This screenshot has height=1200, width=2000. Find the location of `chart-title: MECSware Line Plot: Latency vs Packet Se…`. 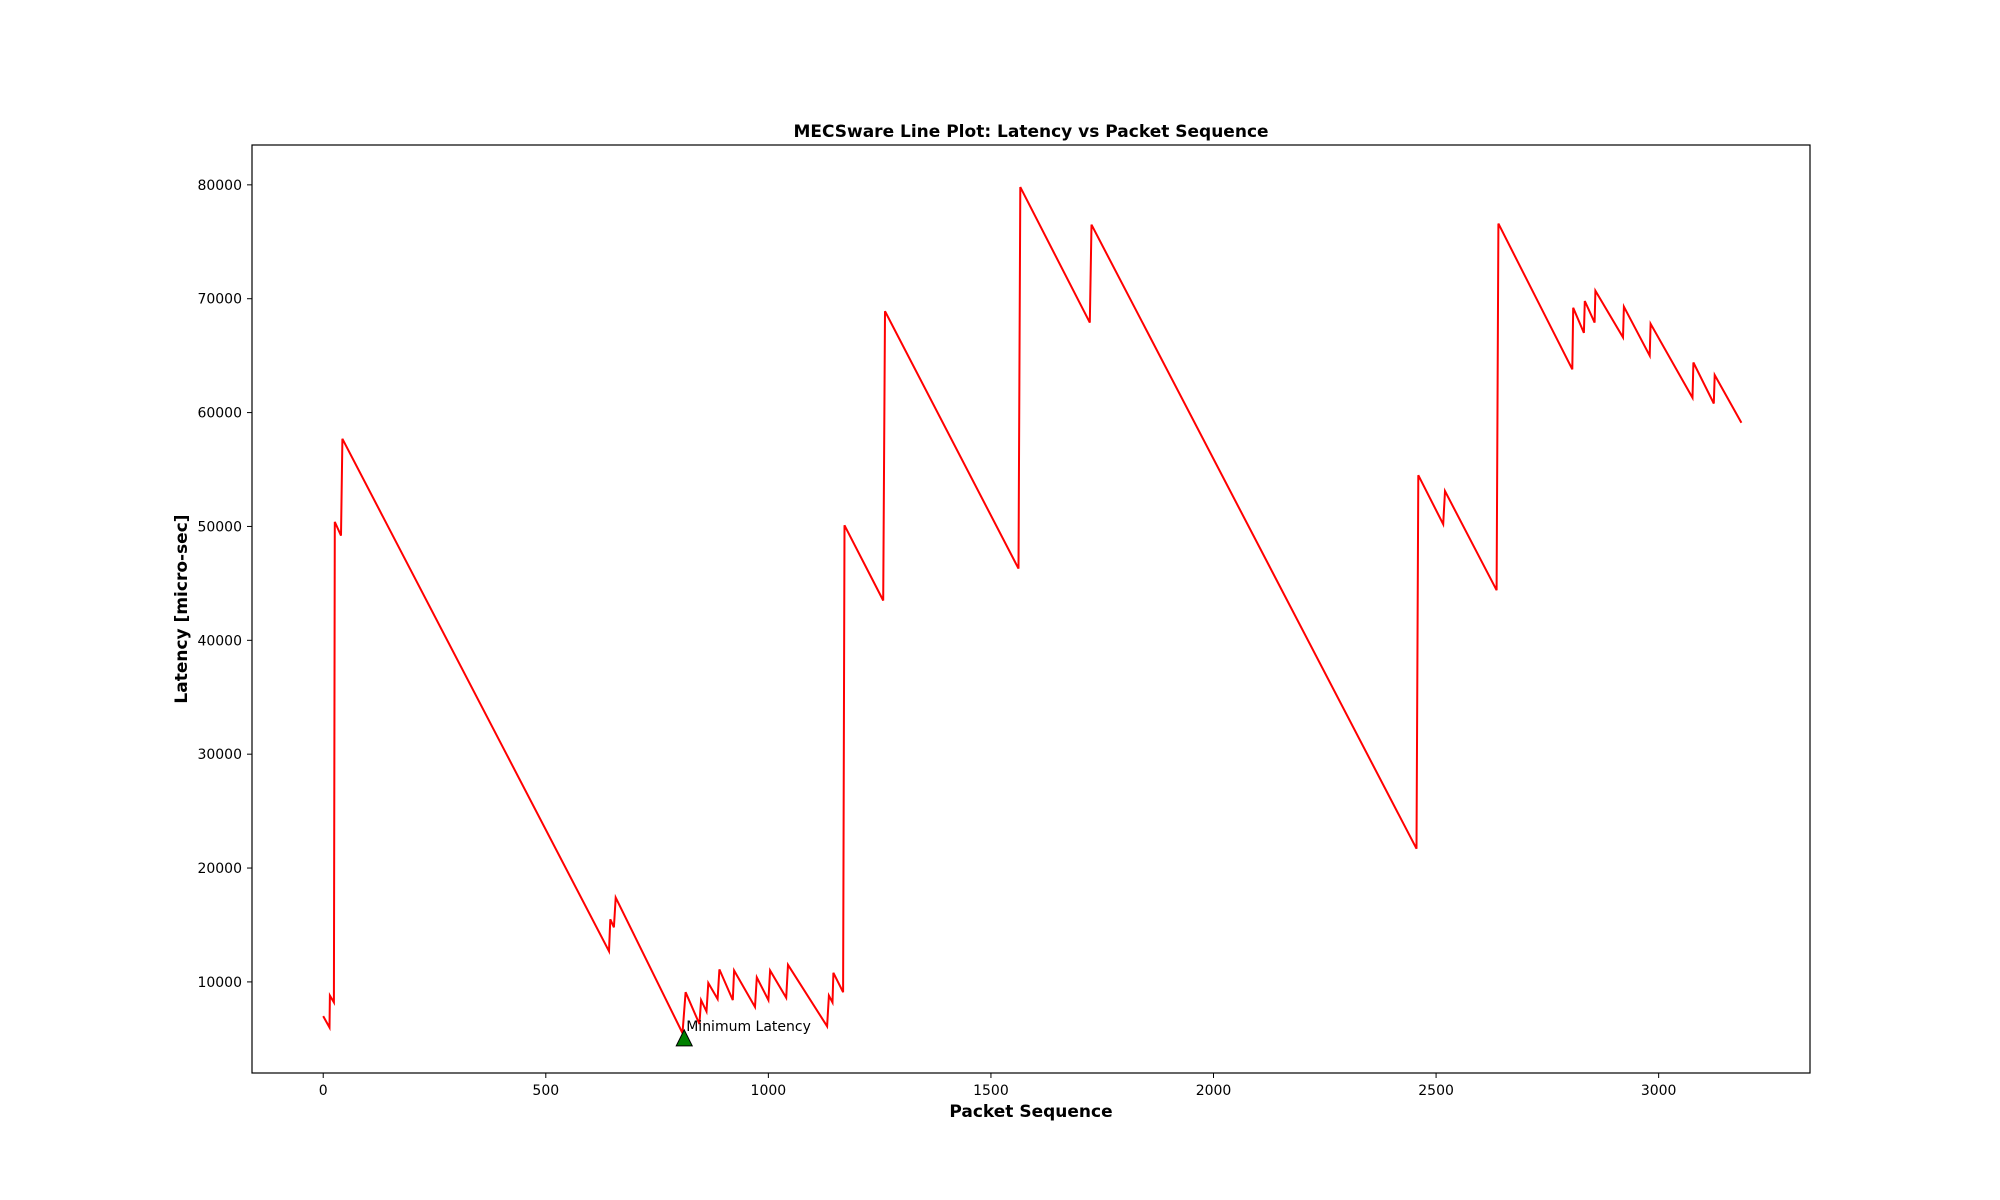

chart-title: MECSware Line Plot: Latency vs Packet Se… is located at coordinates (1030, 132).